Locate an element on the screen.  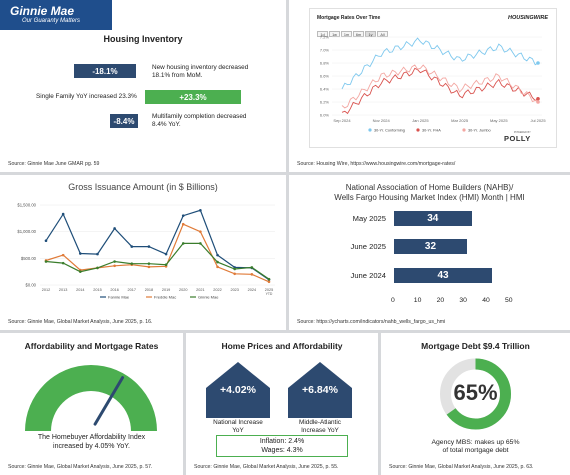
gross-legend-label: Ginnie Mae is located at coordinates (208, 297).